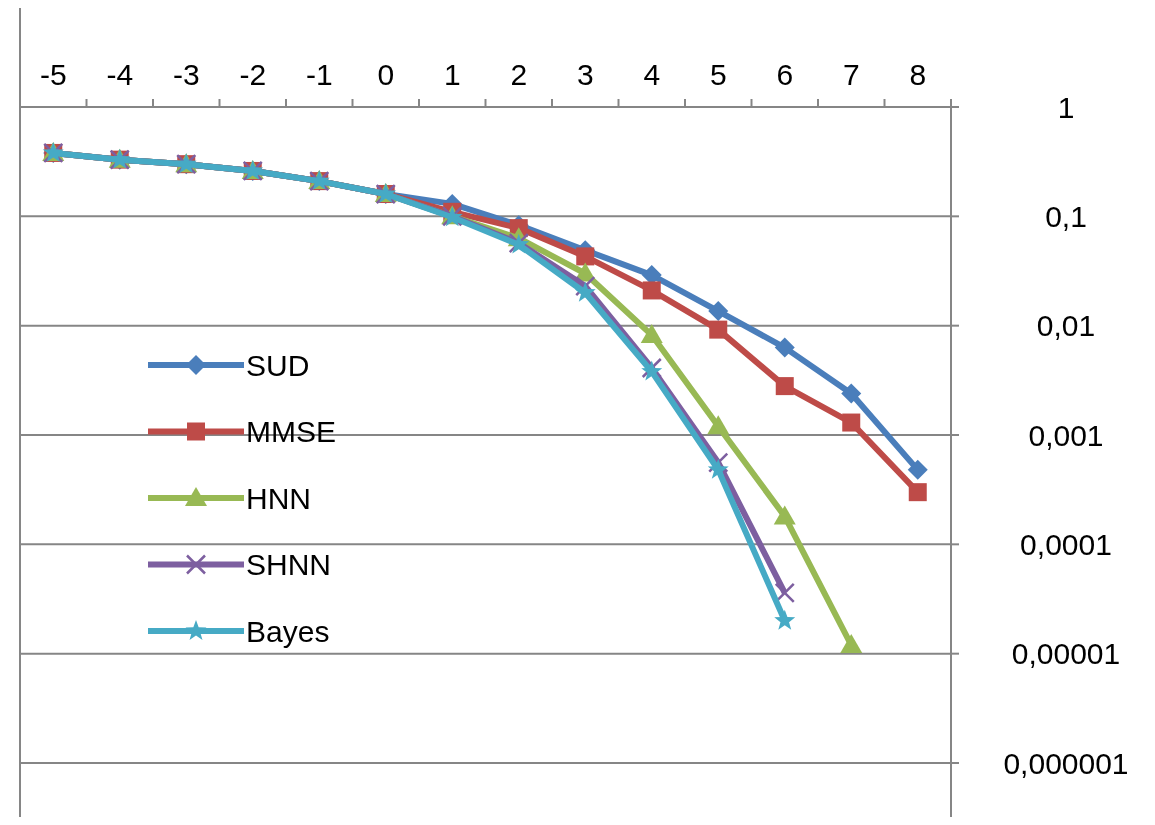  I want to click on x-tick-label: 0, so click(386, 74).